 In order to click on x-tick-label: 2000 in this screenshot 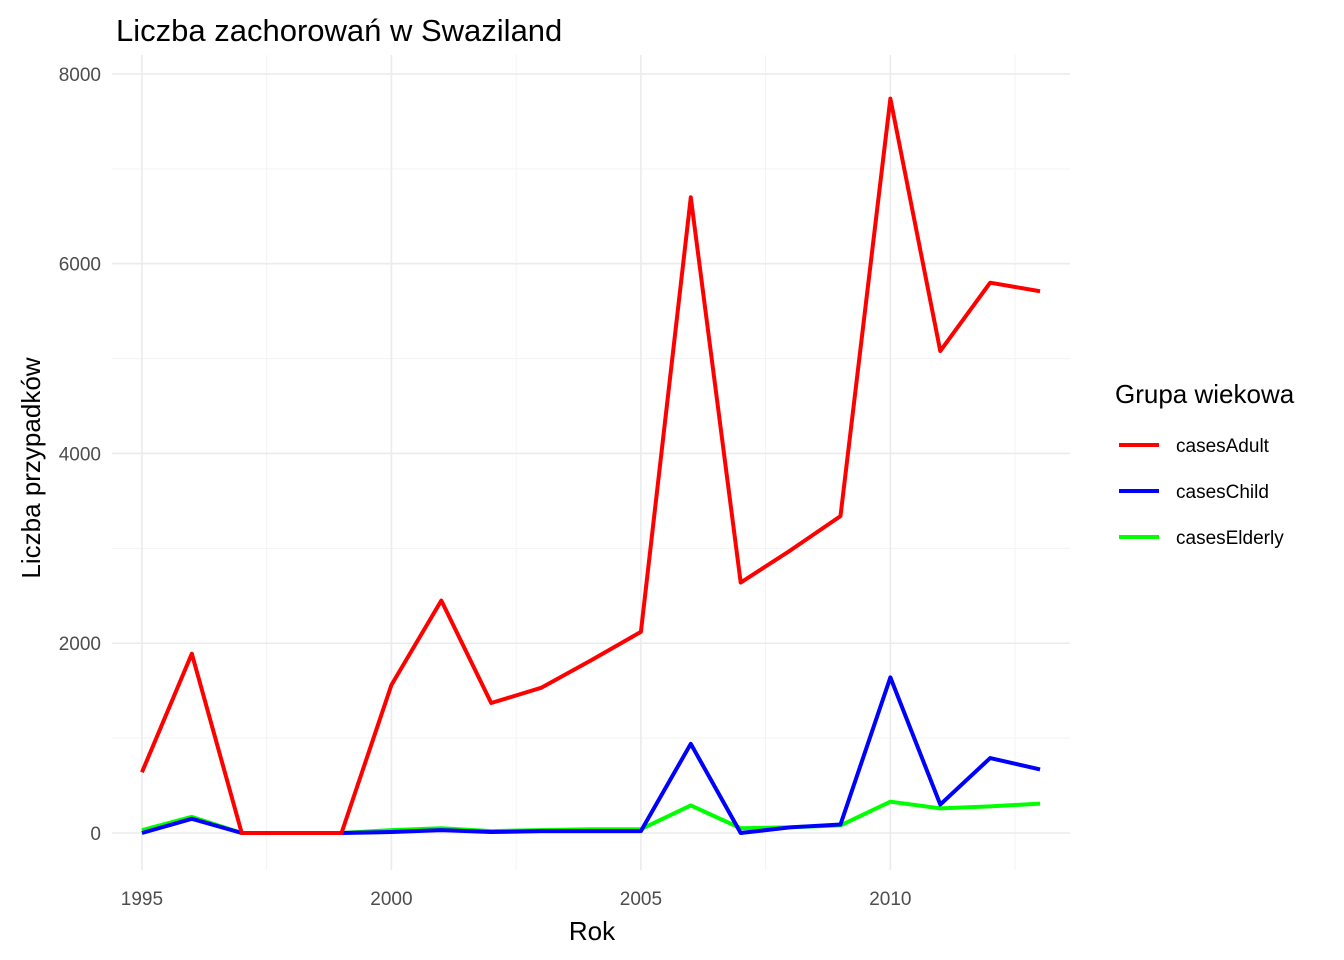, I will do `click(391, 899)`.